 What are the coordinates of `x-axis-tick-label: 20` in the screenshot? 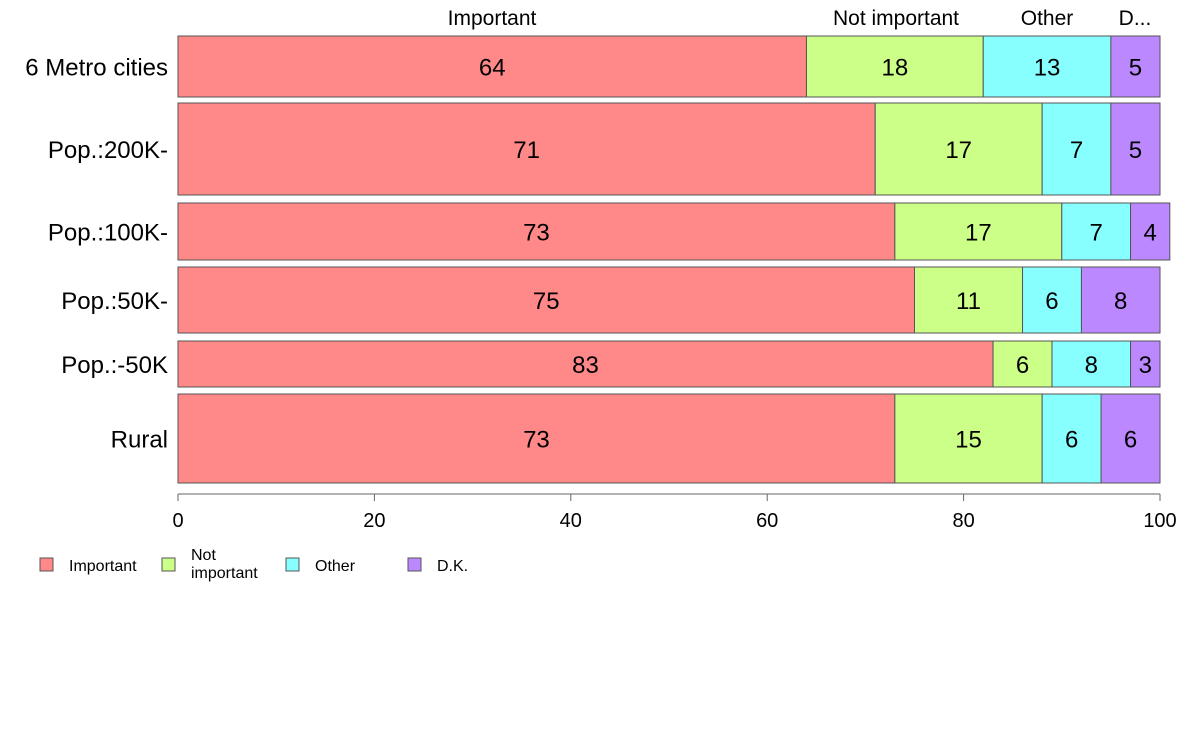 It's located at (374, 521).